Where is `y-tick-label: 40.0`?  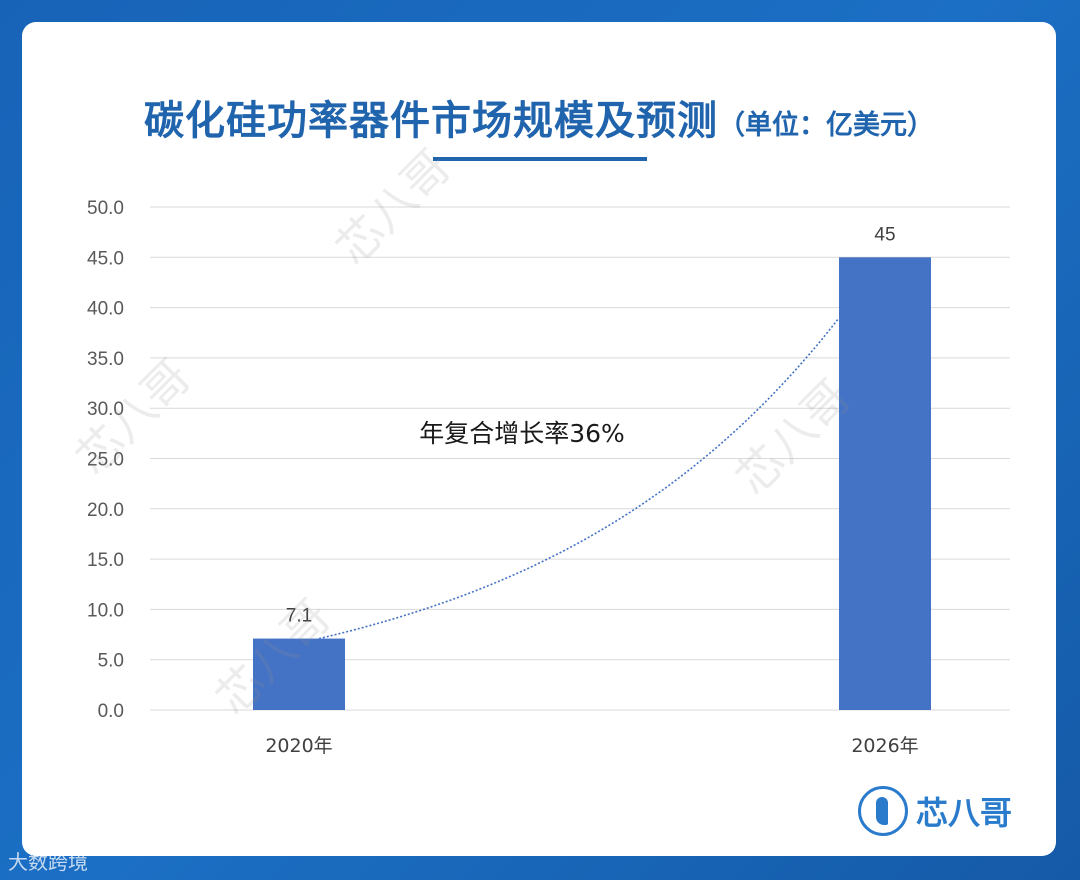
y-tick-label: 40.0 is located at coordinates (105, 309).